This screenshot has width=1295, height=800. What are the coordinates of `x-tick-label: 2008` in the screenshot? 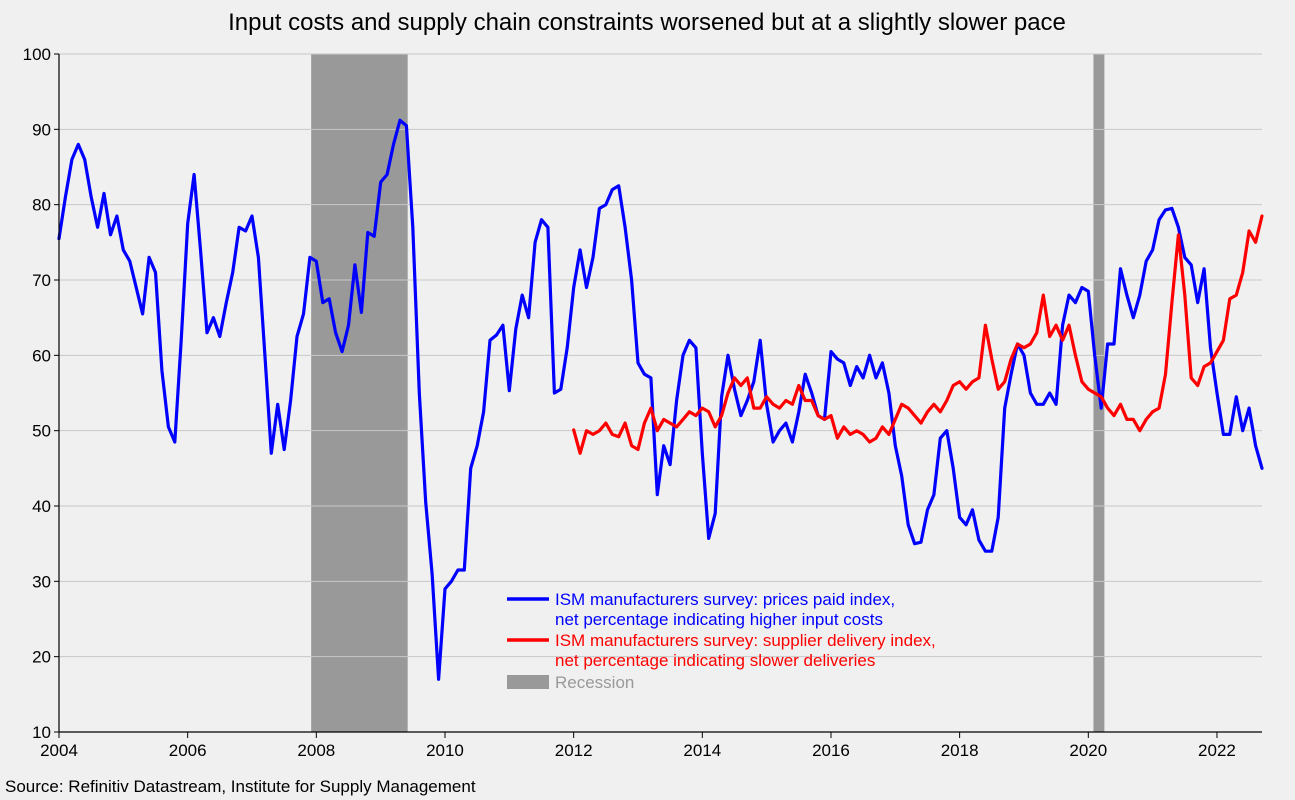 It's located at (316, 750).